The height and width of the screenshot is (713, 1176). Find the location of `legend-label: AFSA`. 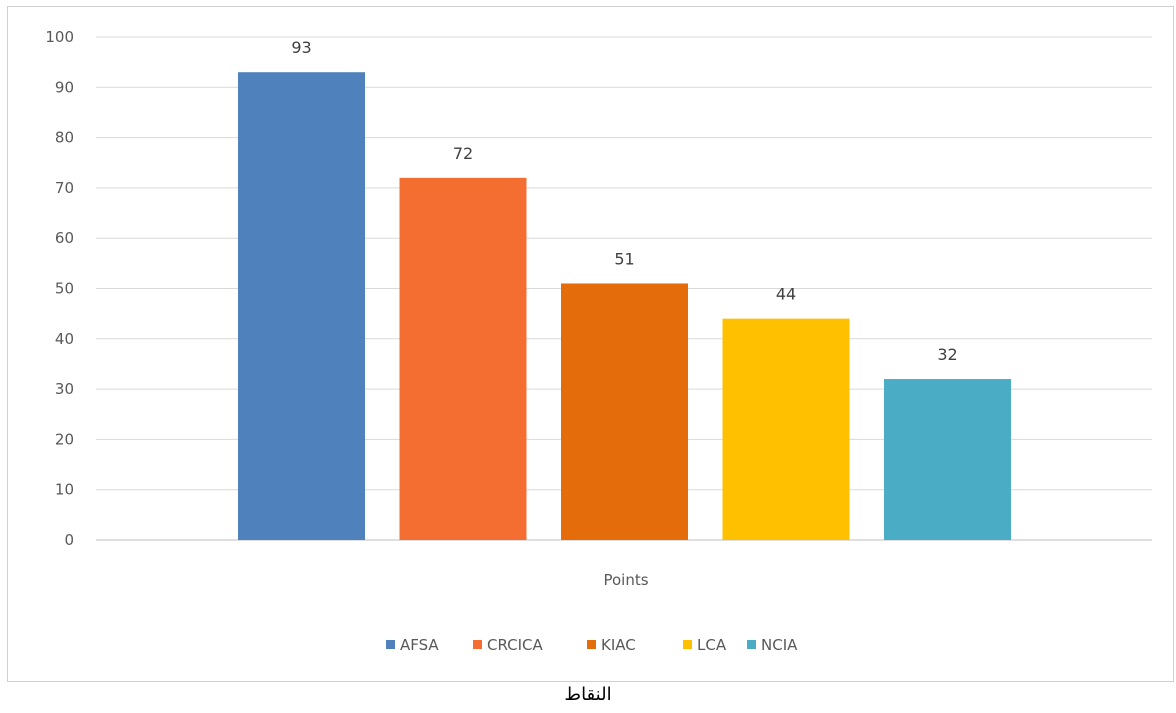

legend-label: AFSA is located at coordinates (419, 645).